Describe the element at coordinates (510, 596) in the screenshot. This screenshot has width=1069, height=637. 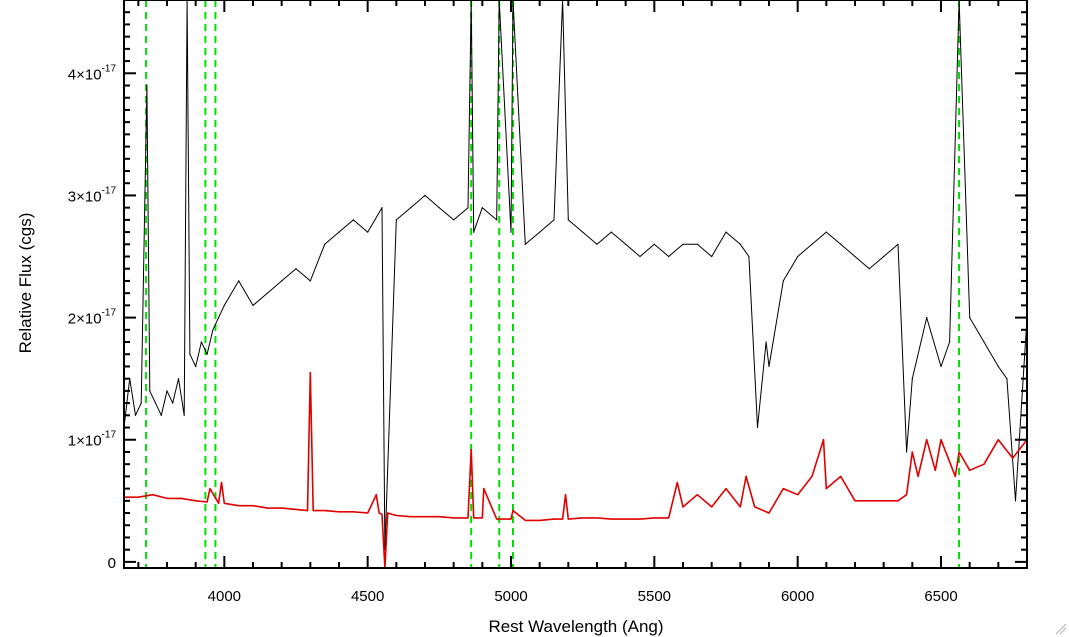
I see `x-tick-label-5000: 5000` at that location.